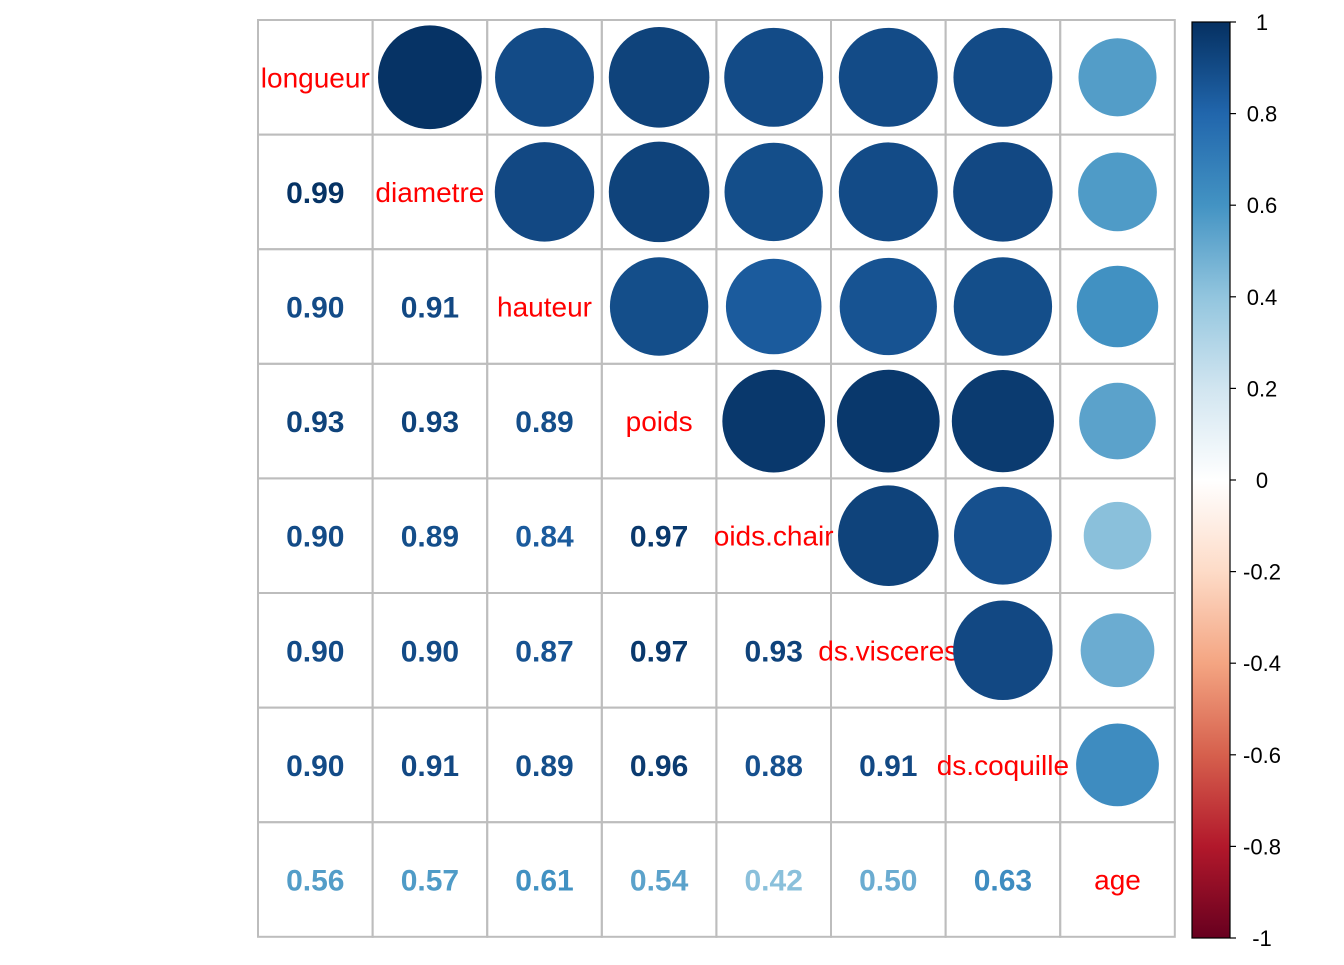 The width and height of the screenshot is (1344, 965). What do you see at coordinates (544, 537) in the screenshot?
I see `correlation-value: 0.84` at bounding box center [544, 537].